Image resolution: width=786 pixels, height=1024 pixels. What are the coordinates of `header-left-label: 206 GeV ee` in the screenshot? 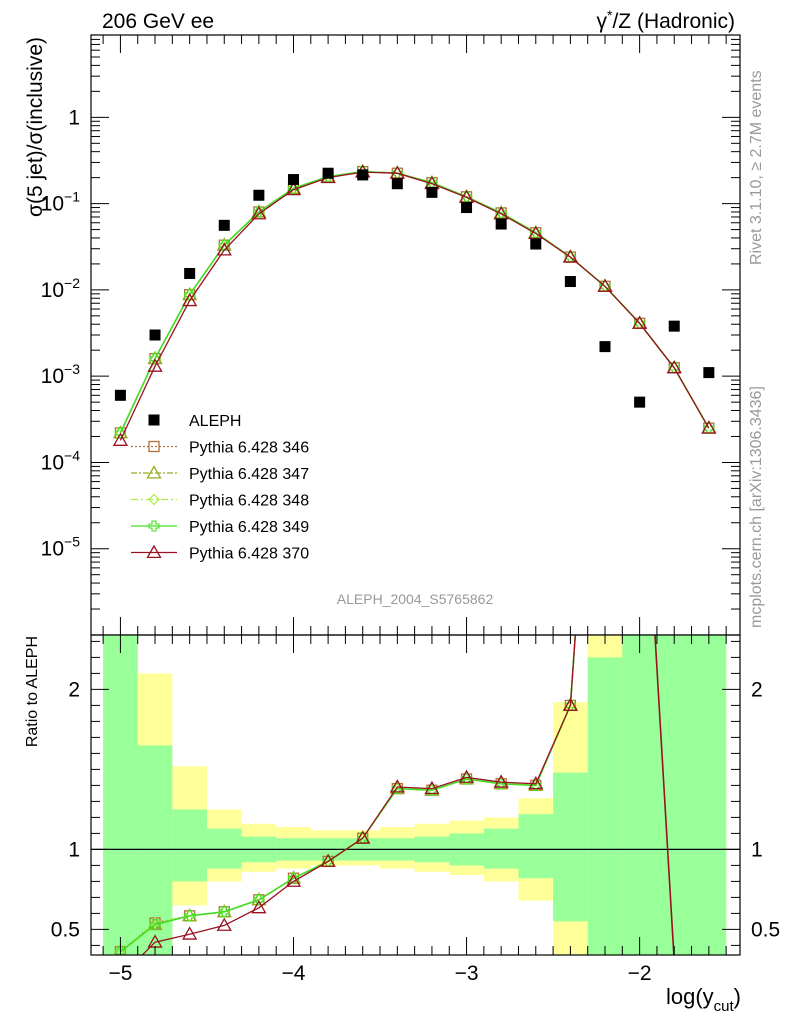 It's located at (158, 21).